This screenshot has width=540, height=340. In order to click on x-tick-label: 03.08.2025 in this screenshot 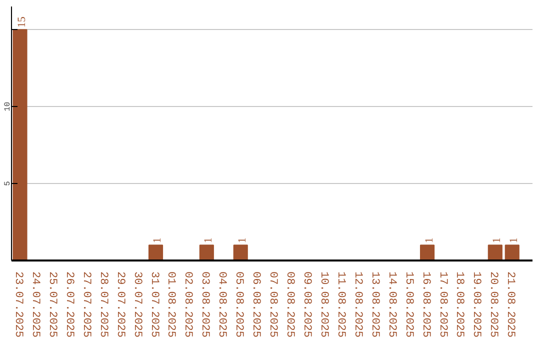, I will do `click(204, 305)`.